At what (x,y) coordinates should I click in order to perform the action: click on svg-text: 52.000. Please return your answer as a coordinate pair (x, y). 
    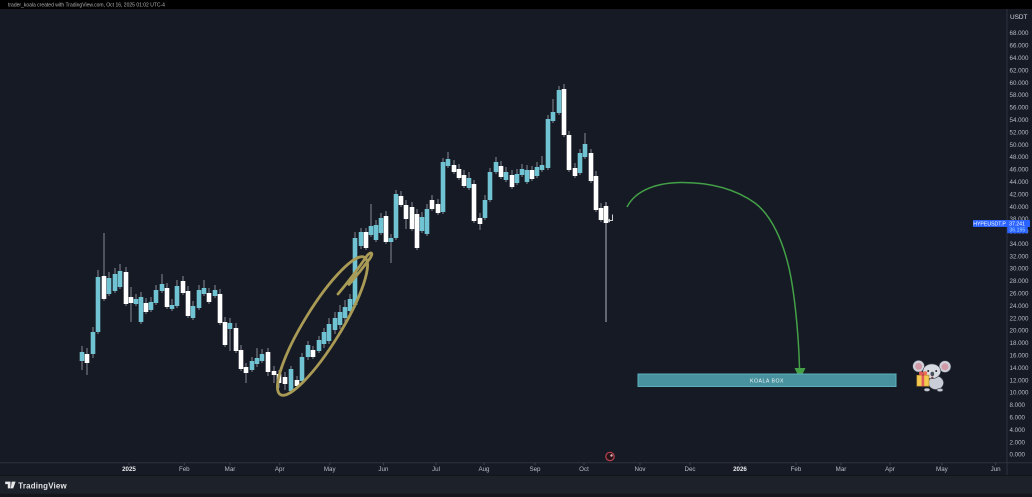
    Looking at the image, I should click on (1019, 132).